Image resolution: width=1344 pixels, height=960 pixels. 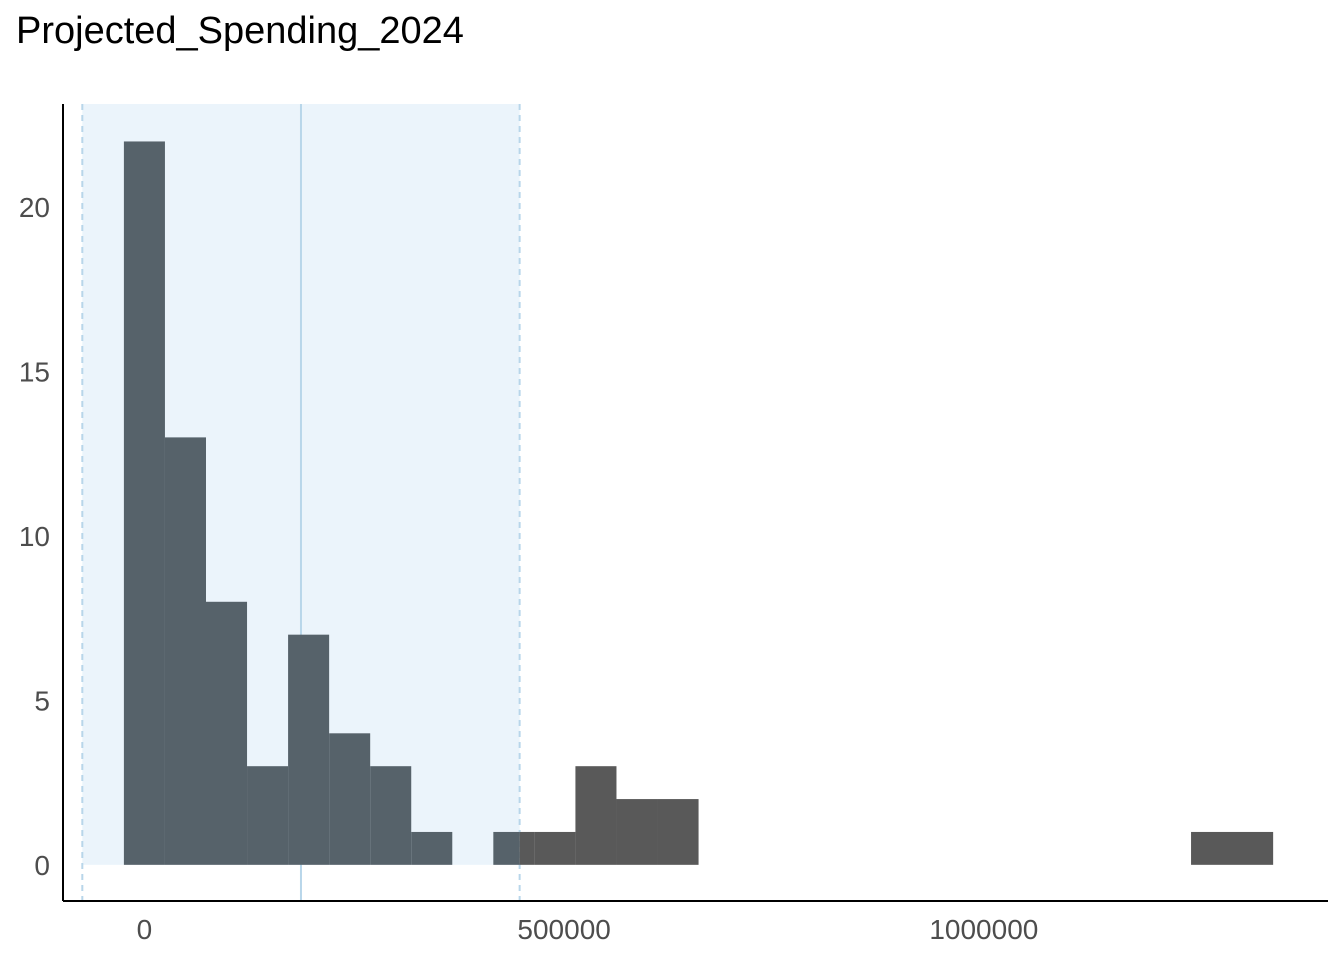 I want to click on x-tick-label: 1000000, so click(x=983, y=929).